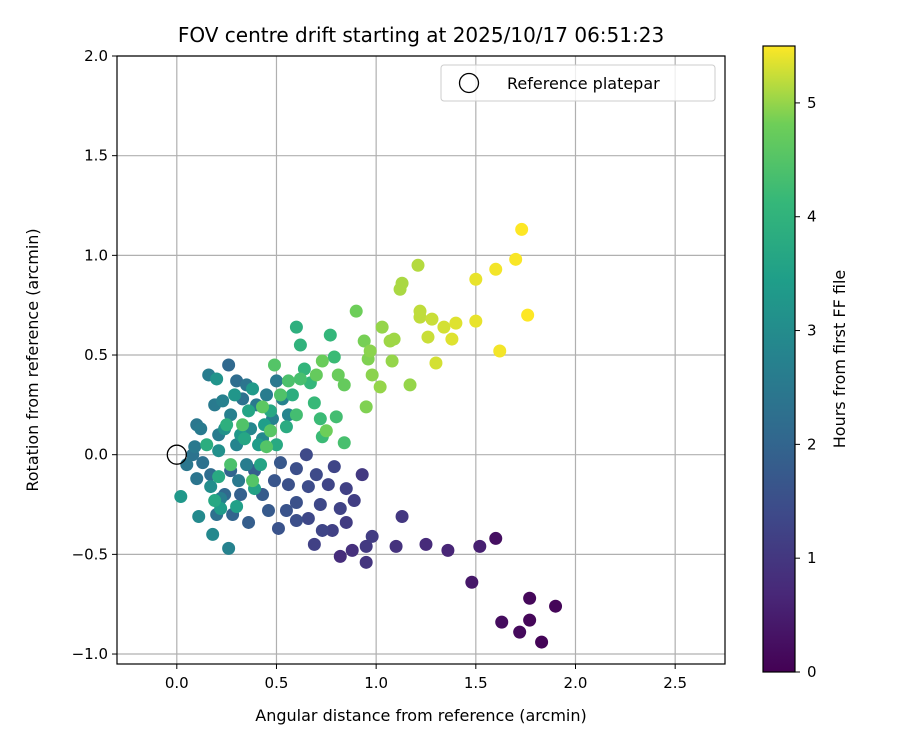  I want to click on x-tick-label: 0.5, so click(277, 683).